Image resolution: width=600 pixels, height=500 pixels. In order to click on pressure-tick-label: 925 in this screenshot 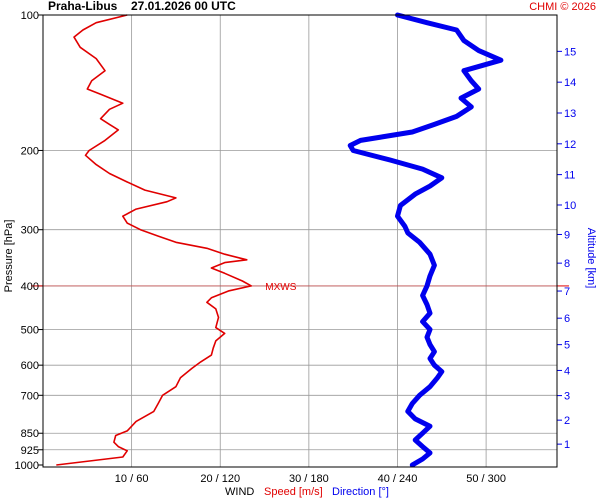, I will do `click(30, 451)`.